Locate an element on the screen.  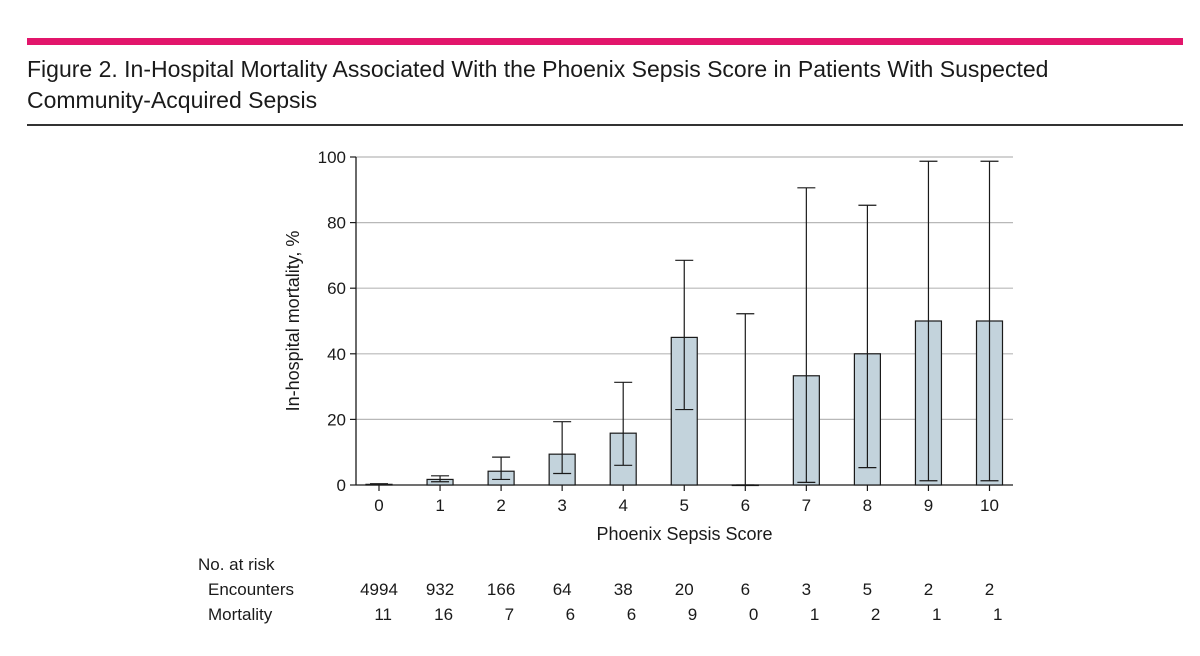
figure-title-line-2: Community-Acquired Sepsis is located at coordinates (172, 100).